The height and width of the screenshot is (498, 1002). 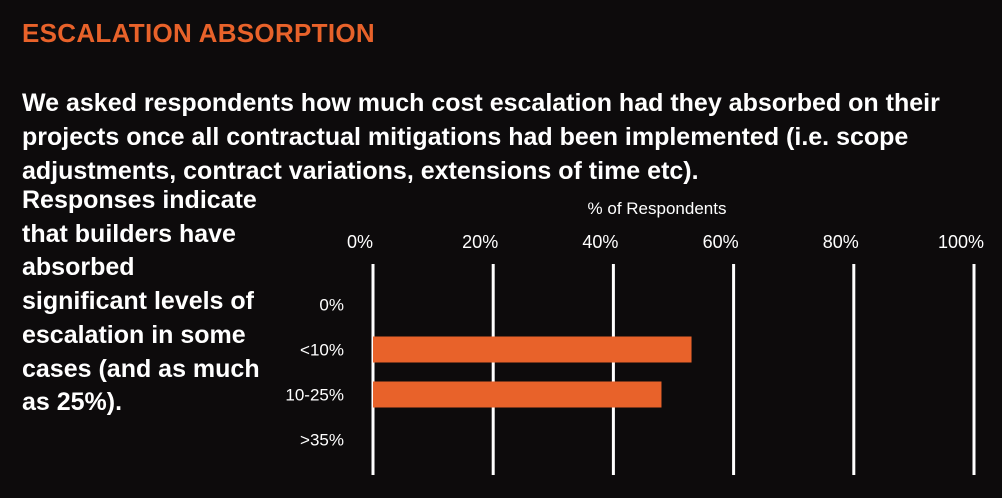 I want to click on x-tick-label: 20%, so click(x=480, y=242).